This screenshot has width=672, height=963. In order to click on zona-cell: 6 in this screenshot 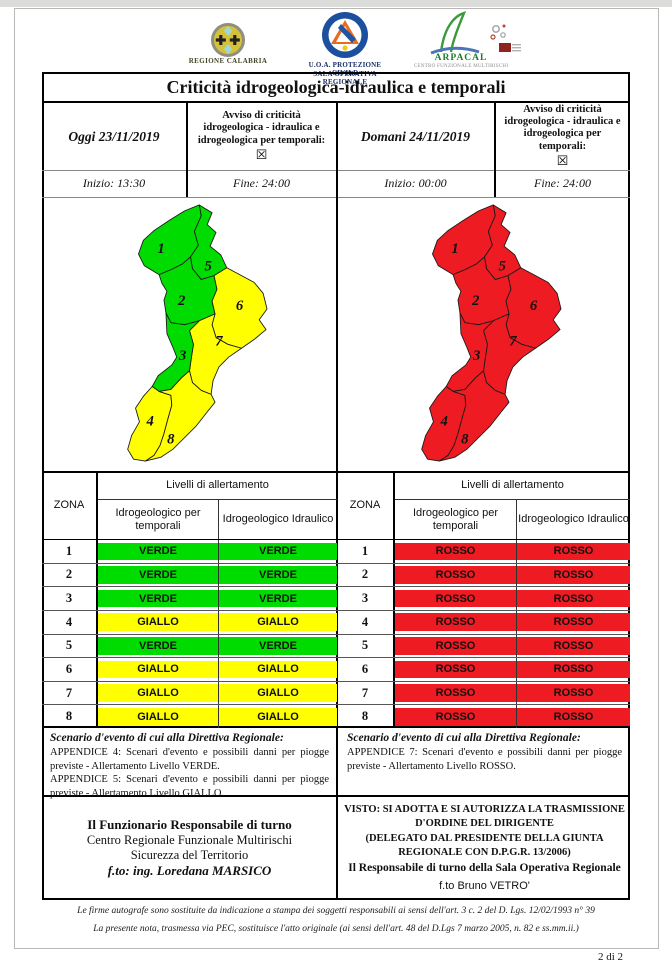, I will do `click(70, 669)`.